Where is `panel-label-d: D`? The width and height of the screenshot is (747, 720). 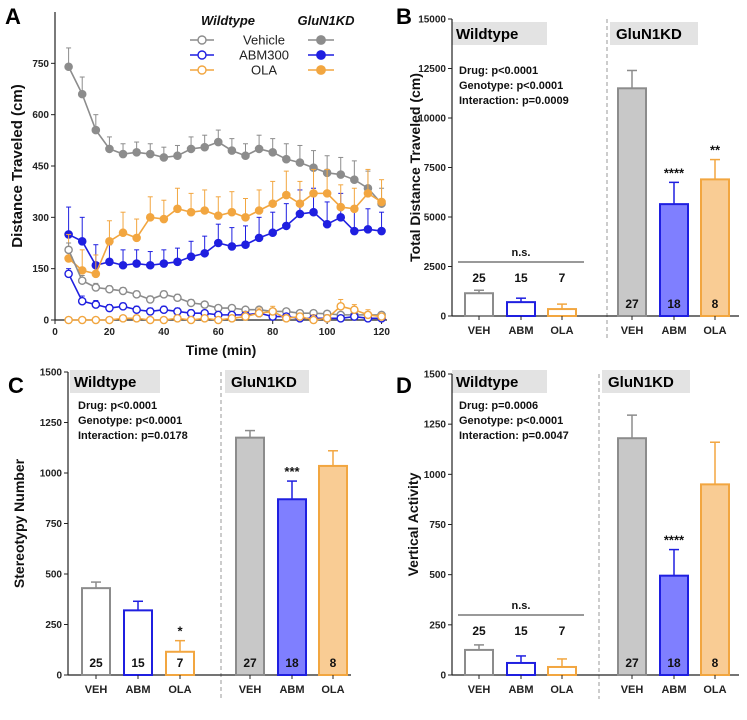
panel-label-d: D is located at coordinates (404, 385).